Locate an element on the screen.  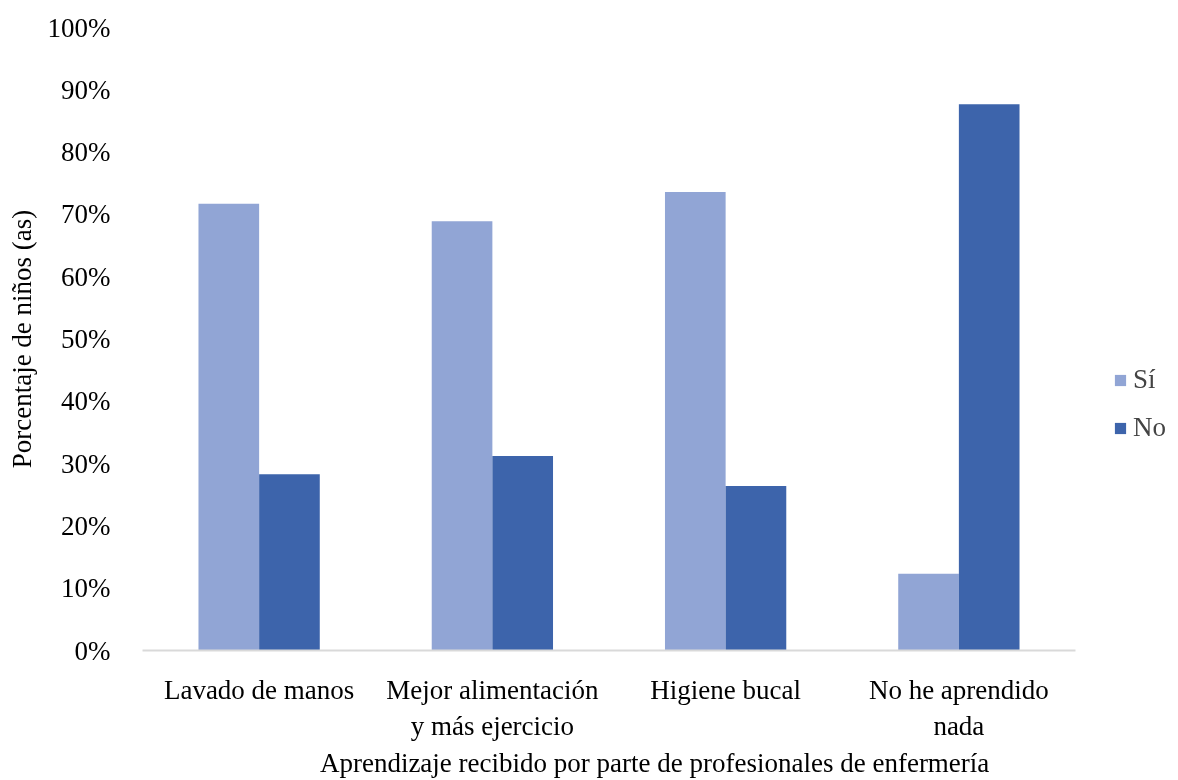
y-tick-label: 100% is located at coordinates (79, 27).